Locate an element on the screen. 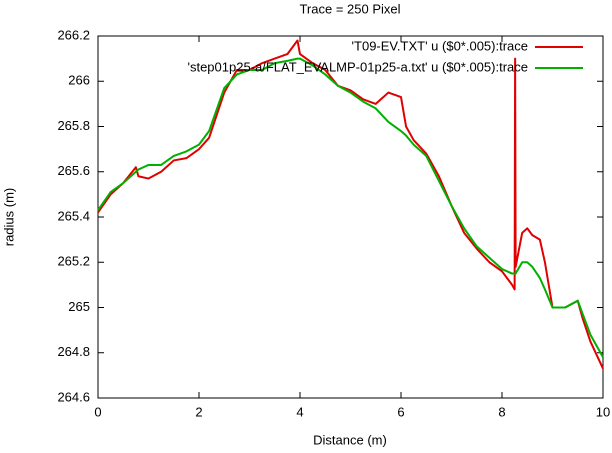 The image size is (612, 453). x-tick-label: 2 is located at coordinates (198, 411).